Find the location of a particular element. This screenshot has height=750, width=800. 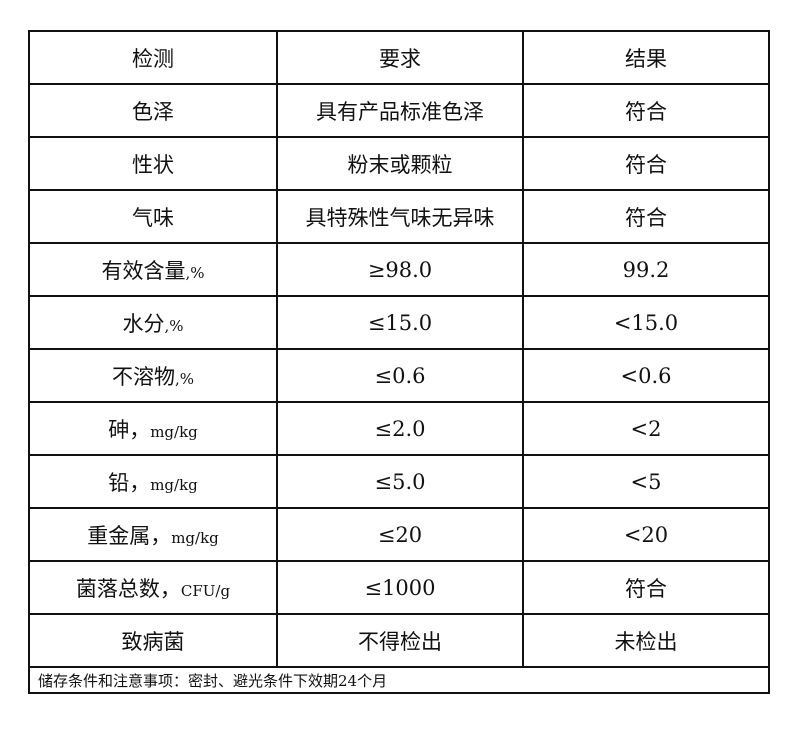

item-cell: 性状 is located at coordinates (153, 163).